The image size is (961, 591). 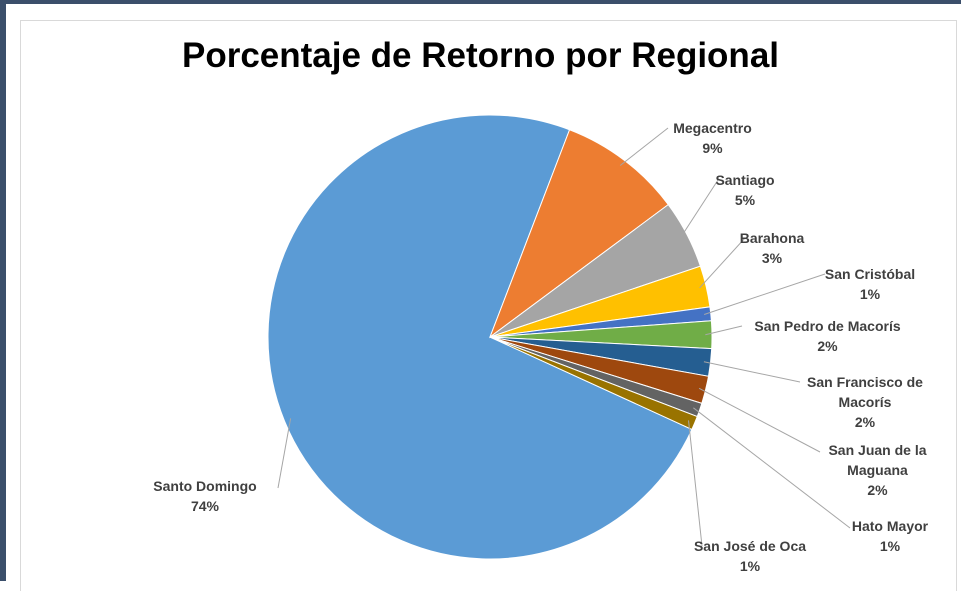 I want to click on label-name: Barahona, so click(x=772, y=238).